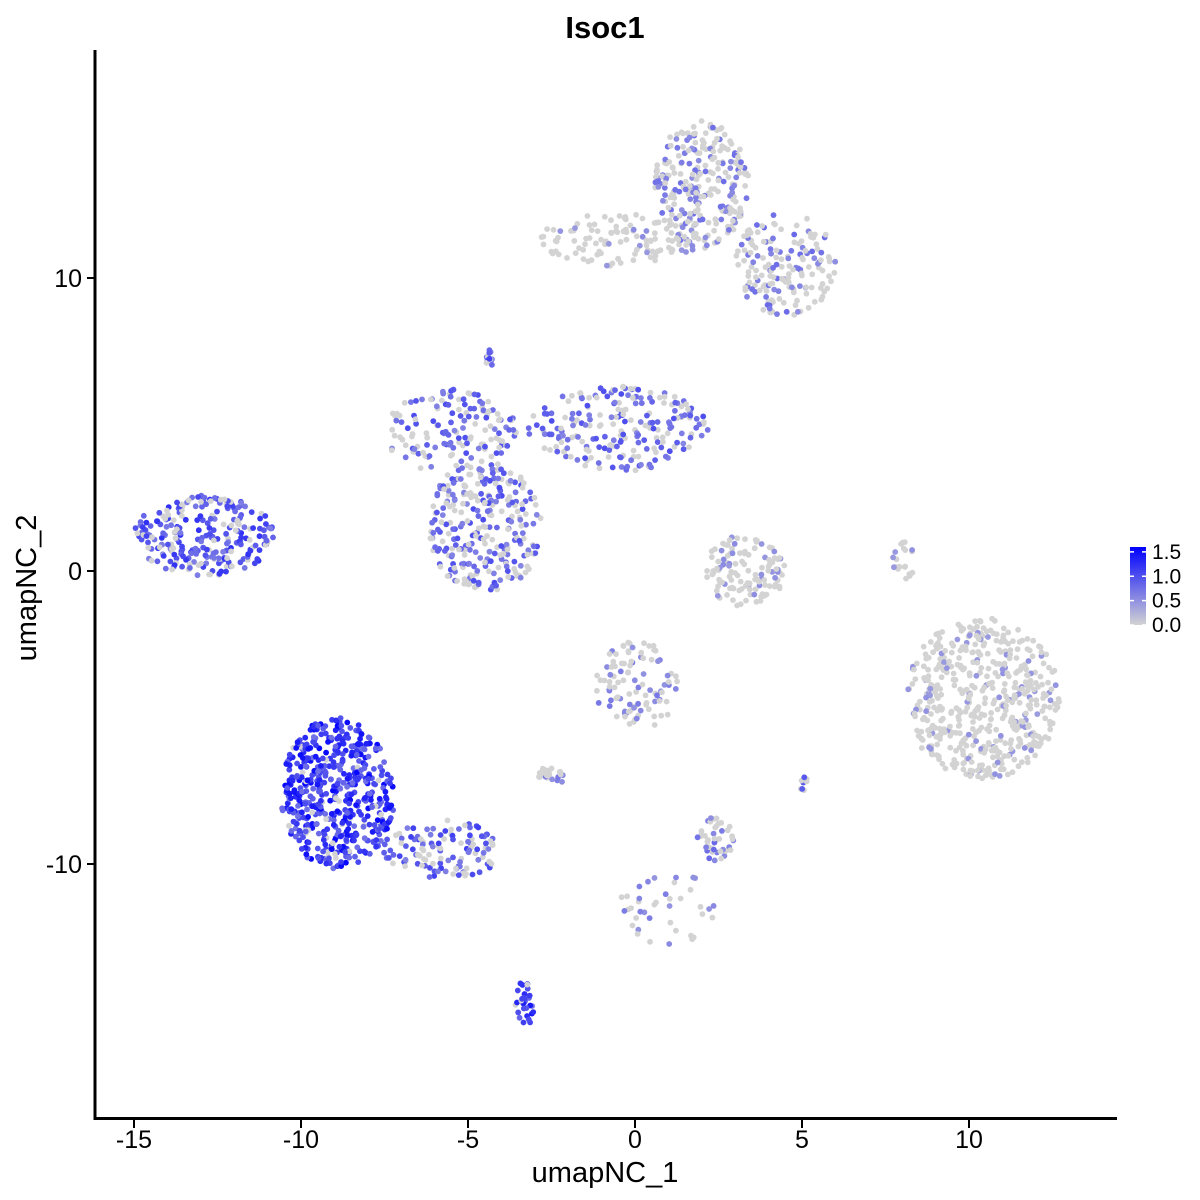  Describe the element at coordinates (64, 865) in the screenshot. I see `y-tick-label: -10` at that location.